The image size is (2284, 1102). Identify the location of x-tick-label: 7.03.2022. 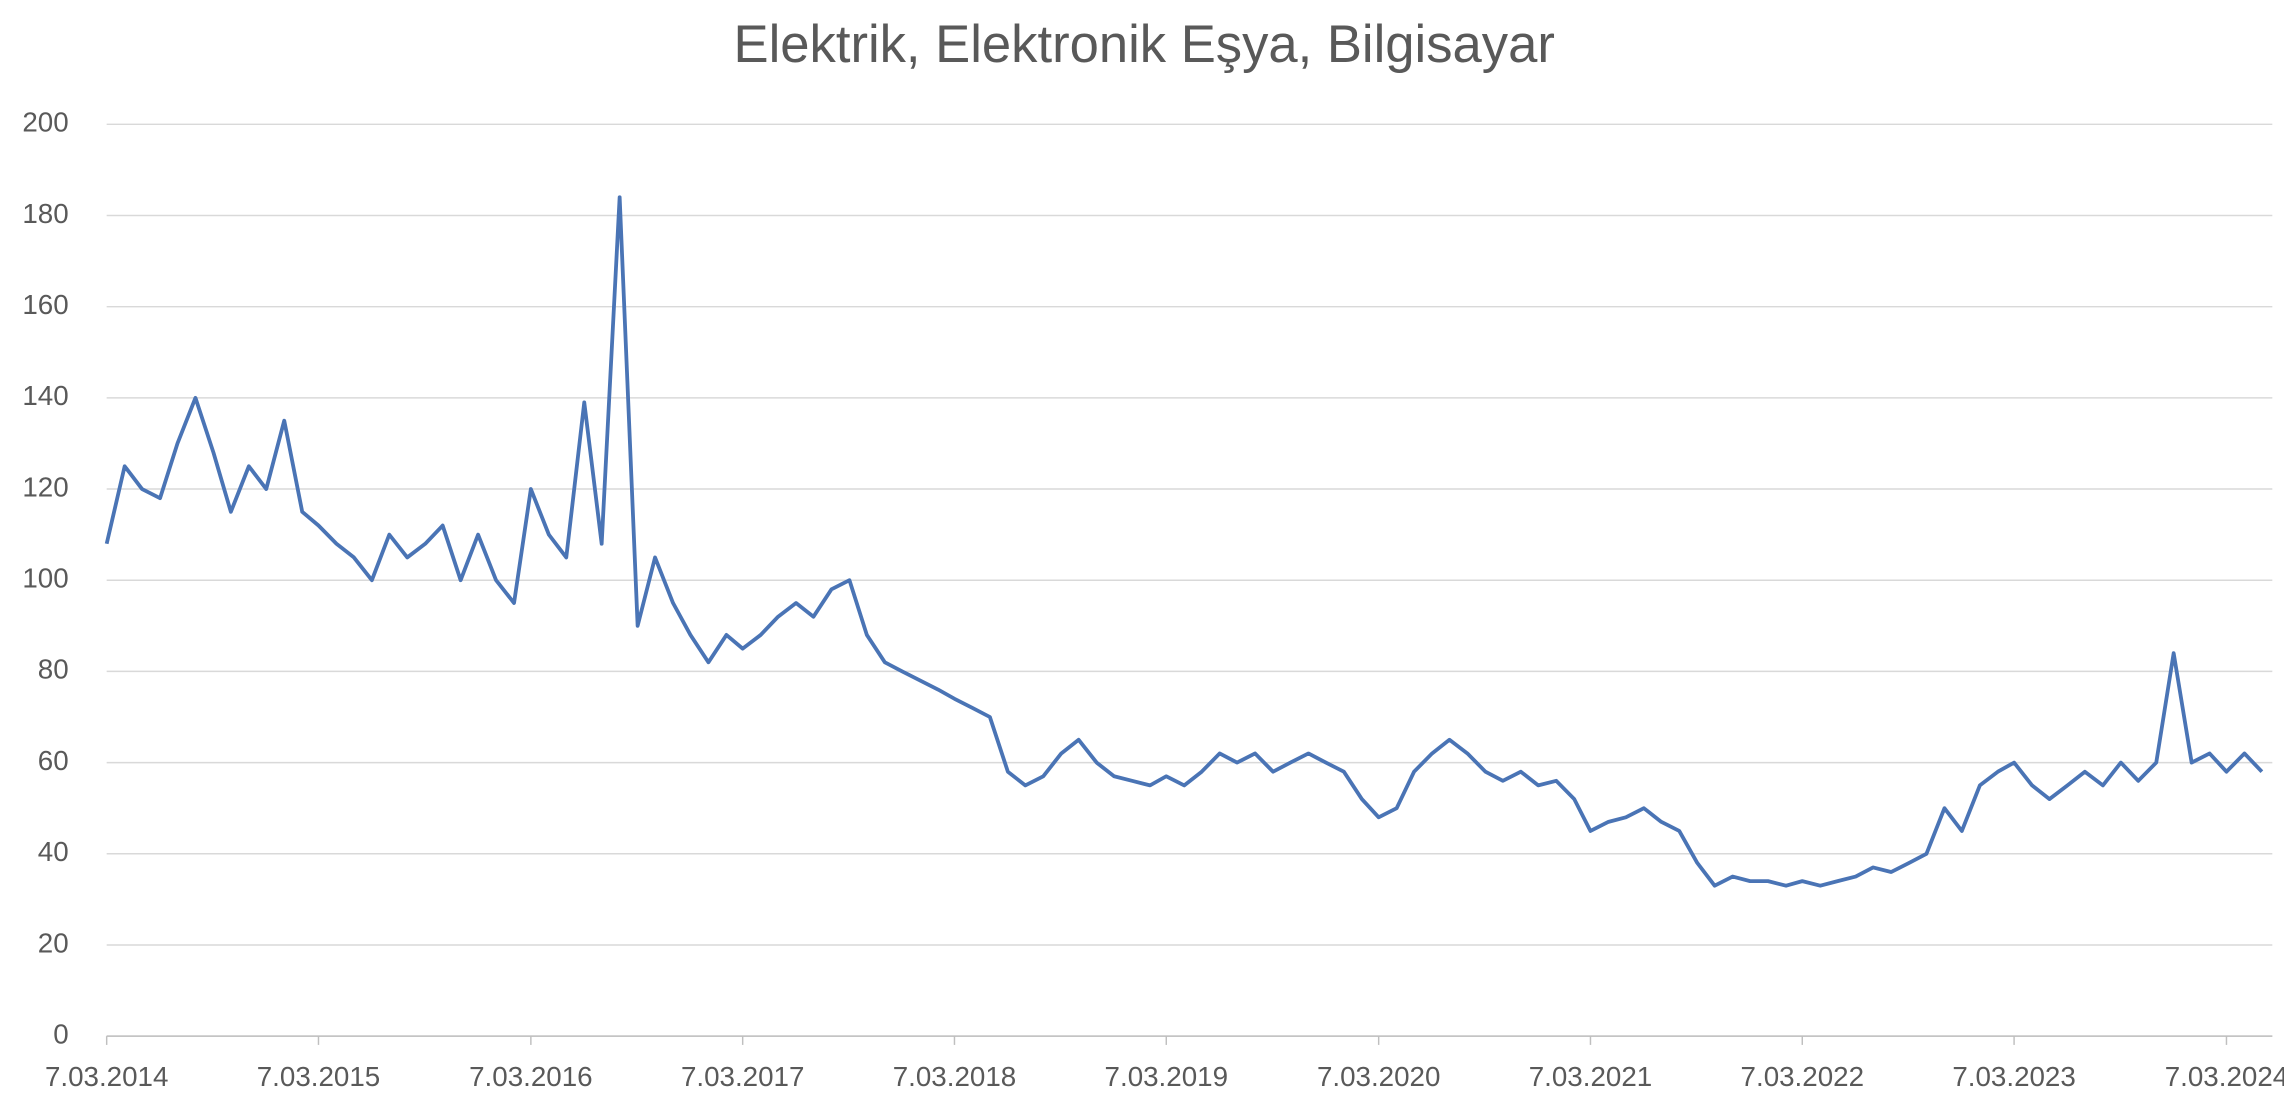
(1802, 1076).